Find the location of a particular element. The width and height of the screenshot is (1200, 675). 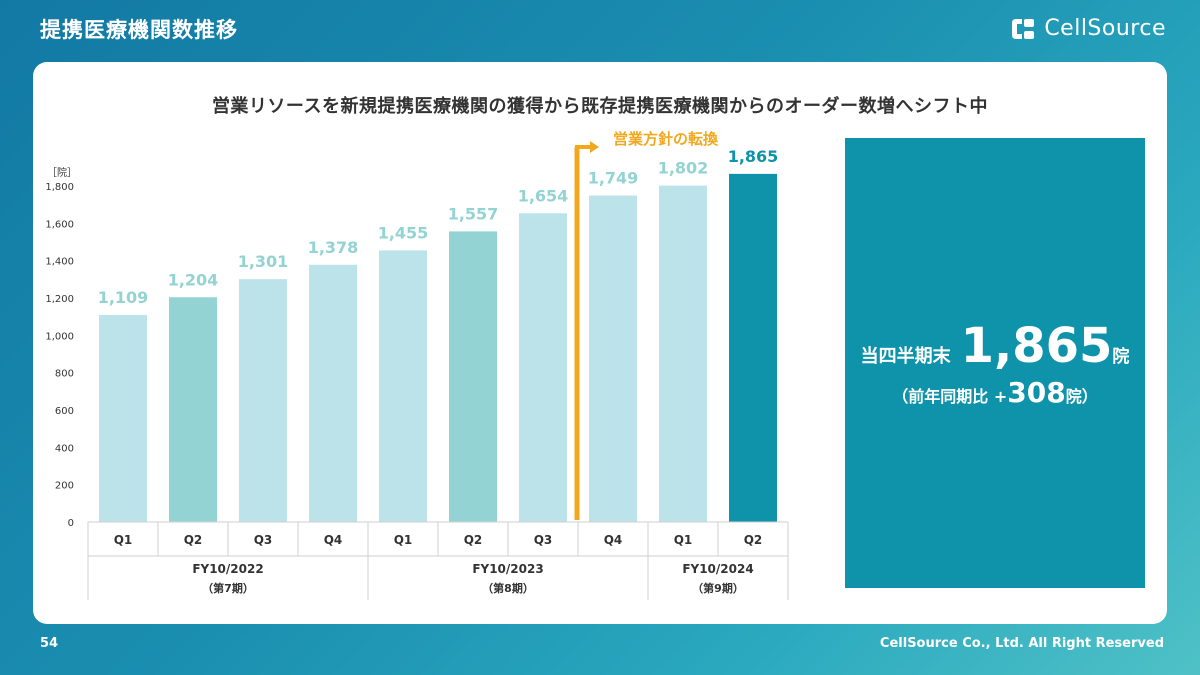

kpi-value: 1,865 is located at coordinates (1036, 346).